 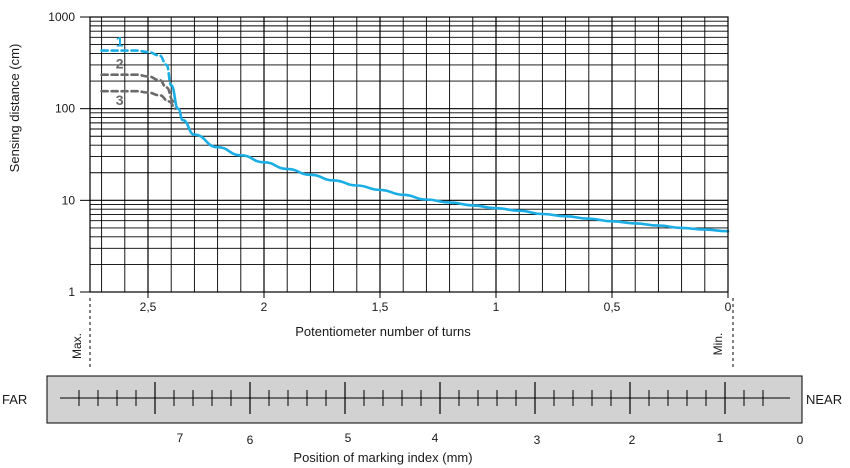 I want to click on min-label: Min., so click(x=718, y=344).